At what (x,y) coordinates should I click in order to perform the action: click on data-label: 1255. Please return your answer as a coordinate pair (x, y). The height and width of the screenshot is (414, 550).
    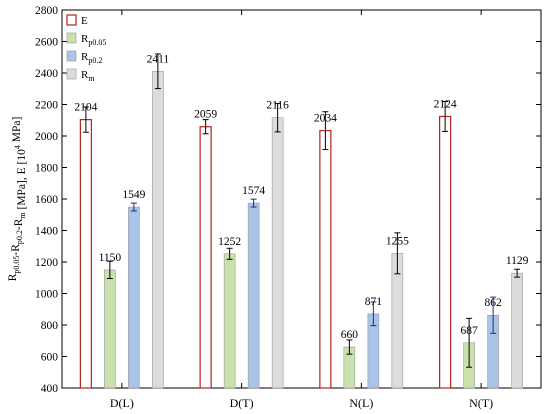
    Looking at the image, I should click on (397, 241).